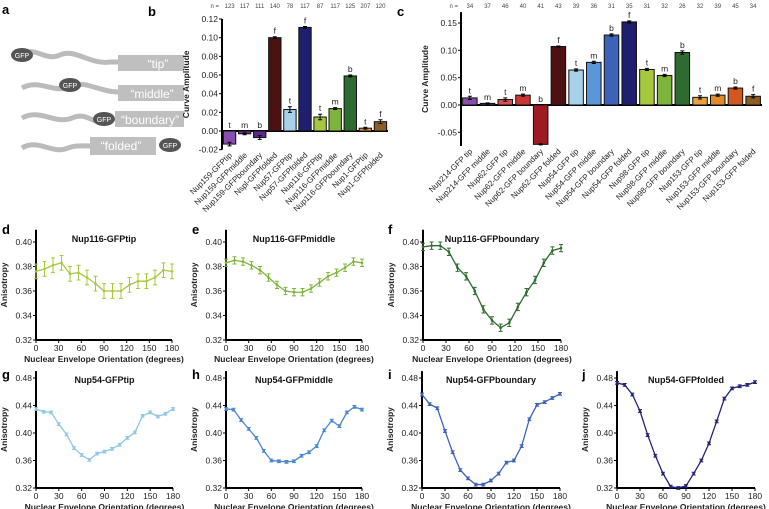 The image size is (769, 509). What do you see at coordinates (585, 429) in the screenshot?
I see `y-axis-label: Anisotropy` at bounding box center [585, 429].